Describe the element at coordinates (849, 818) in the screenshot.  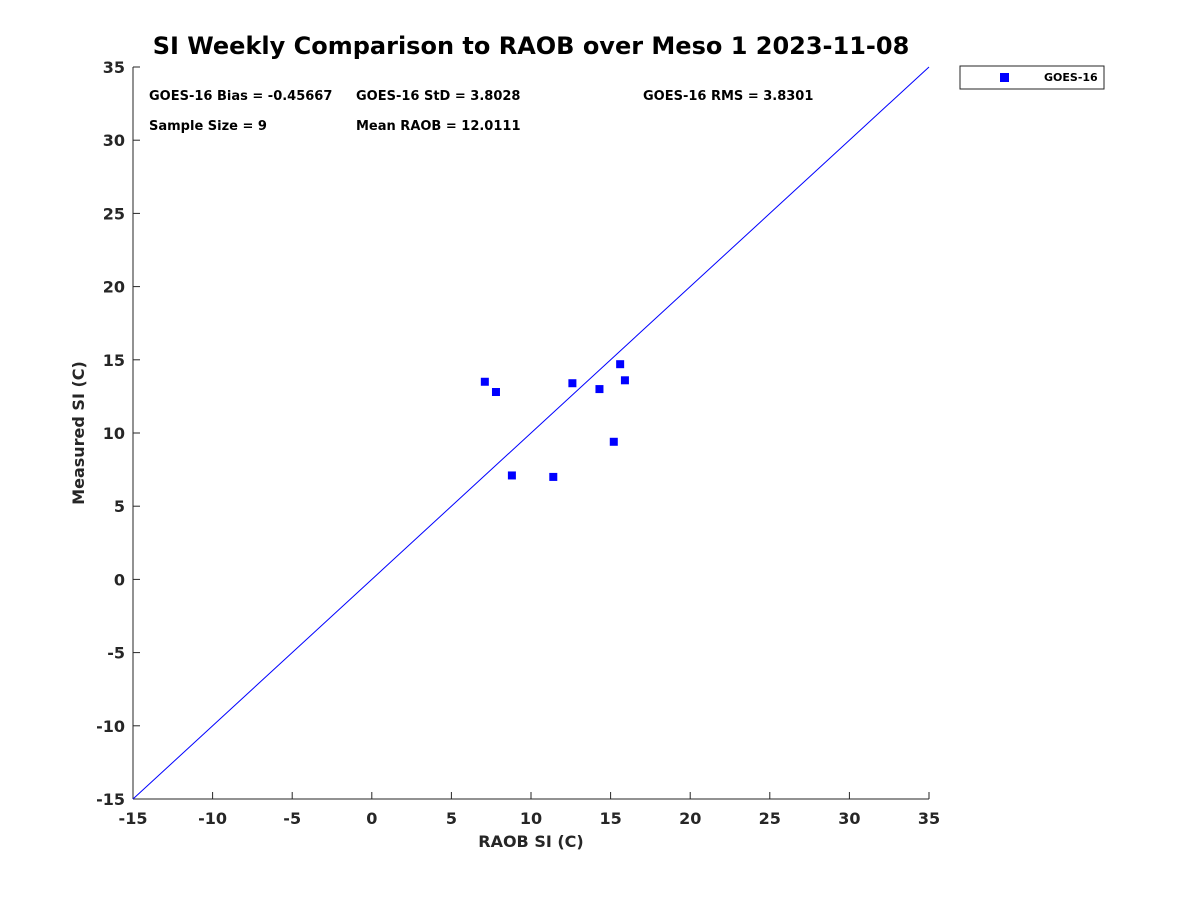
I see `x-tick-label: 30` at that location.